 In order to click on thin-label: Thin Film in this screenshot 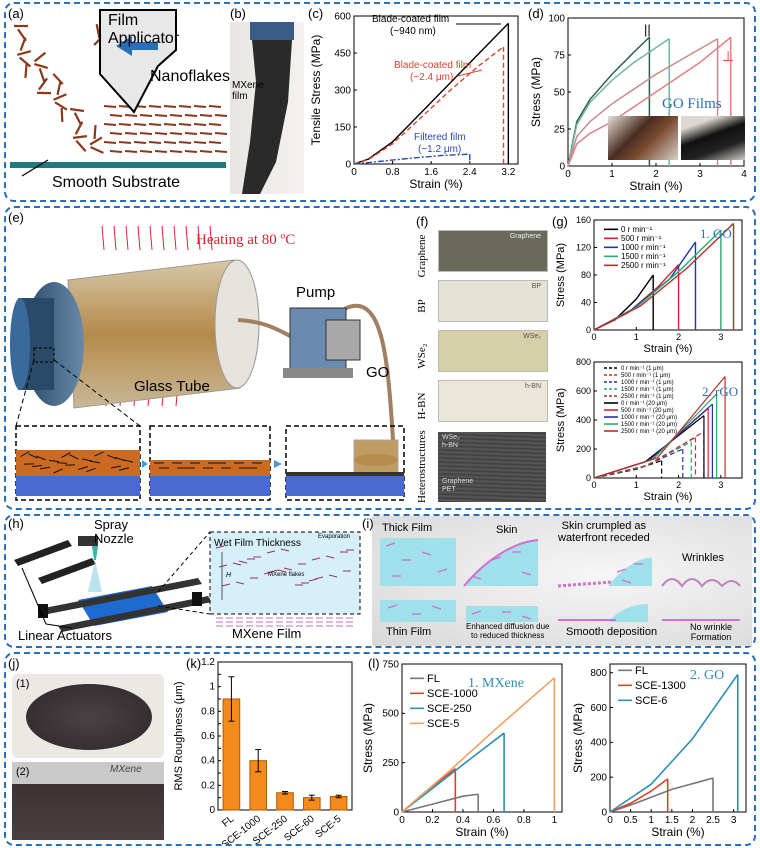, I will do `click(409, 632)`.